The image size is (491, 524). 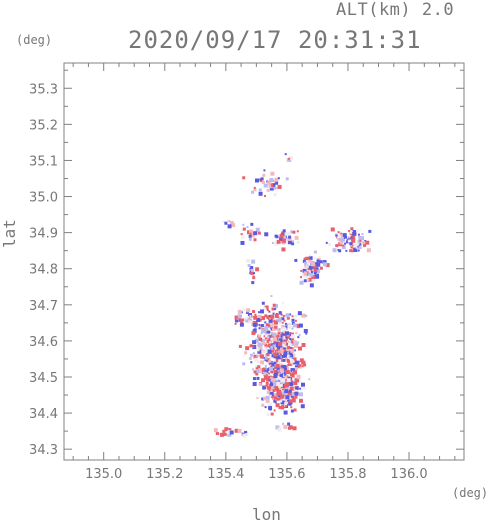 What do you see at coordinates (275, 40) in the screenshot?
I see `chart-title: 2020/09/17 20:31:31` at bounding box center [275, 40].